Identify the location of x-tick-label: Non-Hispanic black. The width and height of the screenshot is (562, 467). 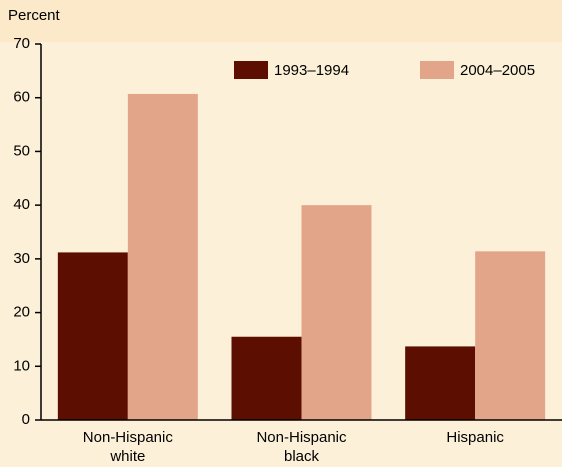
(301, 447).